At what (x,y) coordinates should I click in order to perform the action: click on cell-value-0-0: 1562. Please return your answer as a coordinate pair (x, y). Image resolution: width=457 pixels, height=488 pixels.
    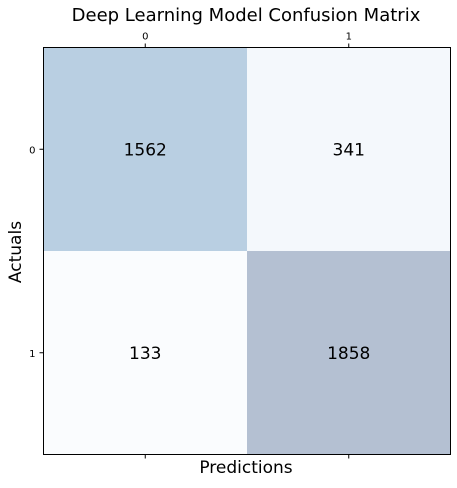
    Looking at the image, I should click on (145, 150).